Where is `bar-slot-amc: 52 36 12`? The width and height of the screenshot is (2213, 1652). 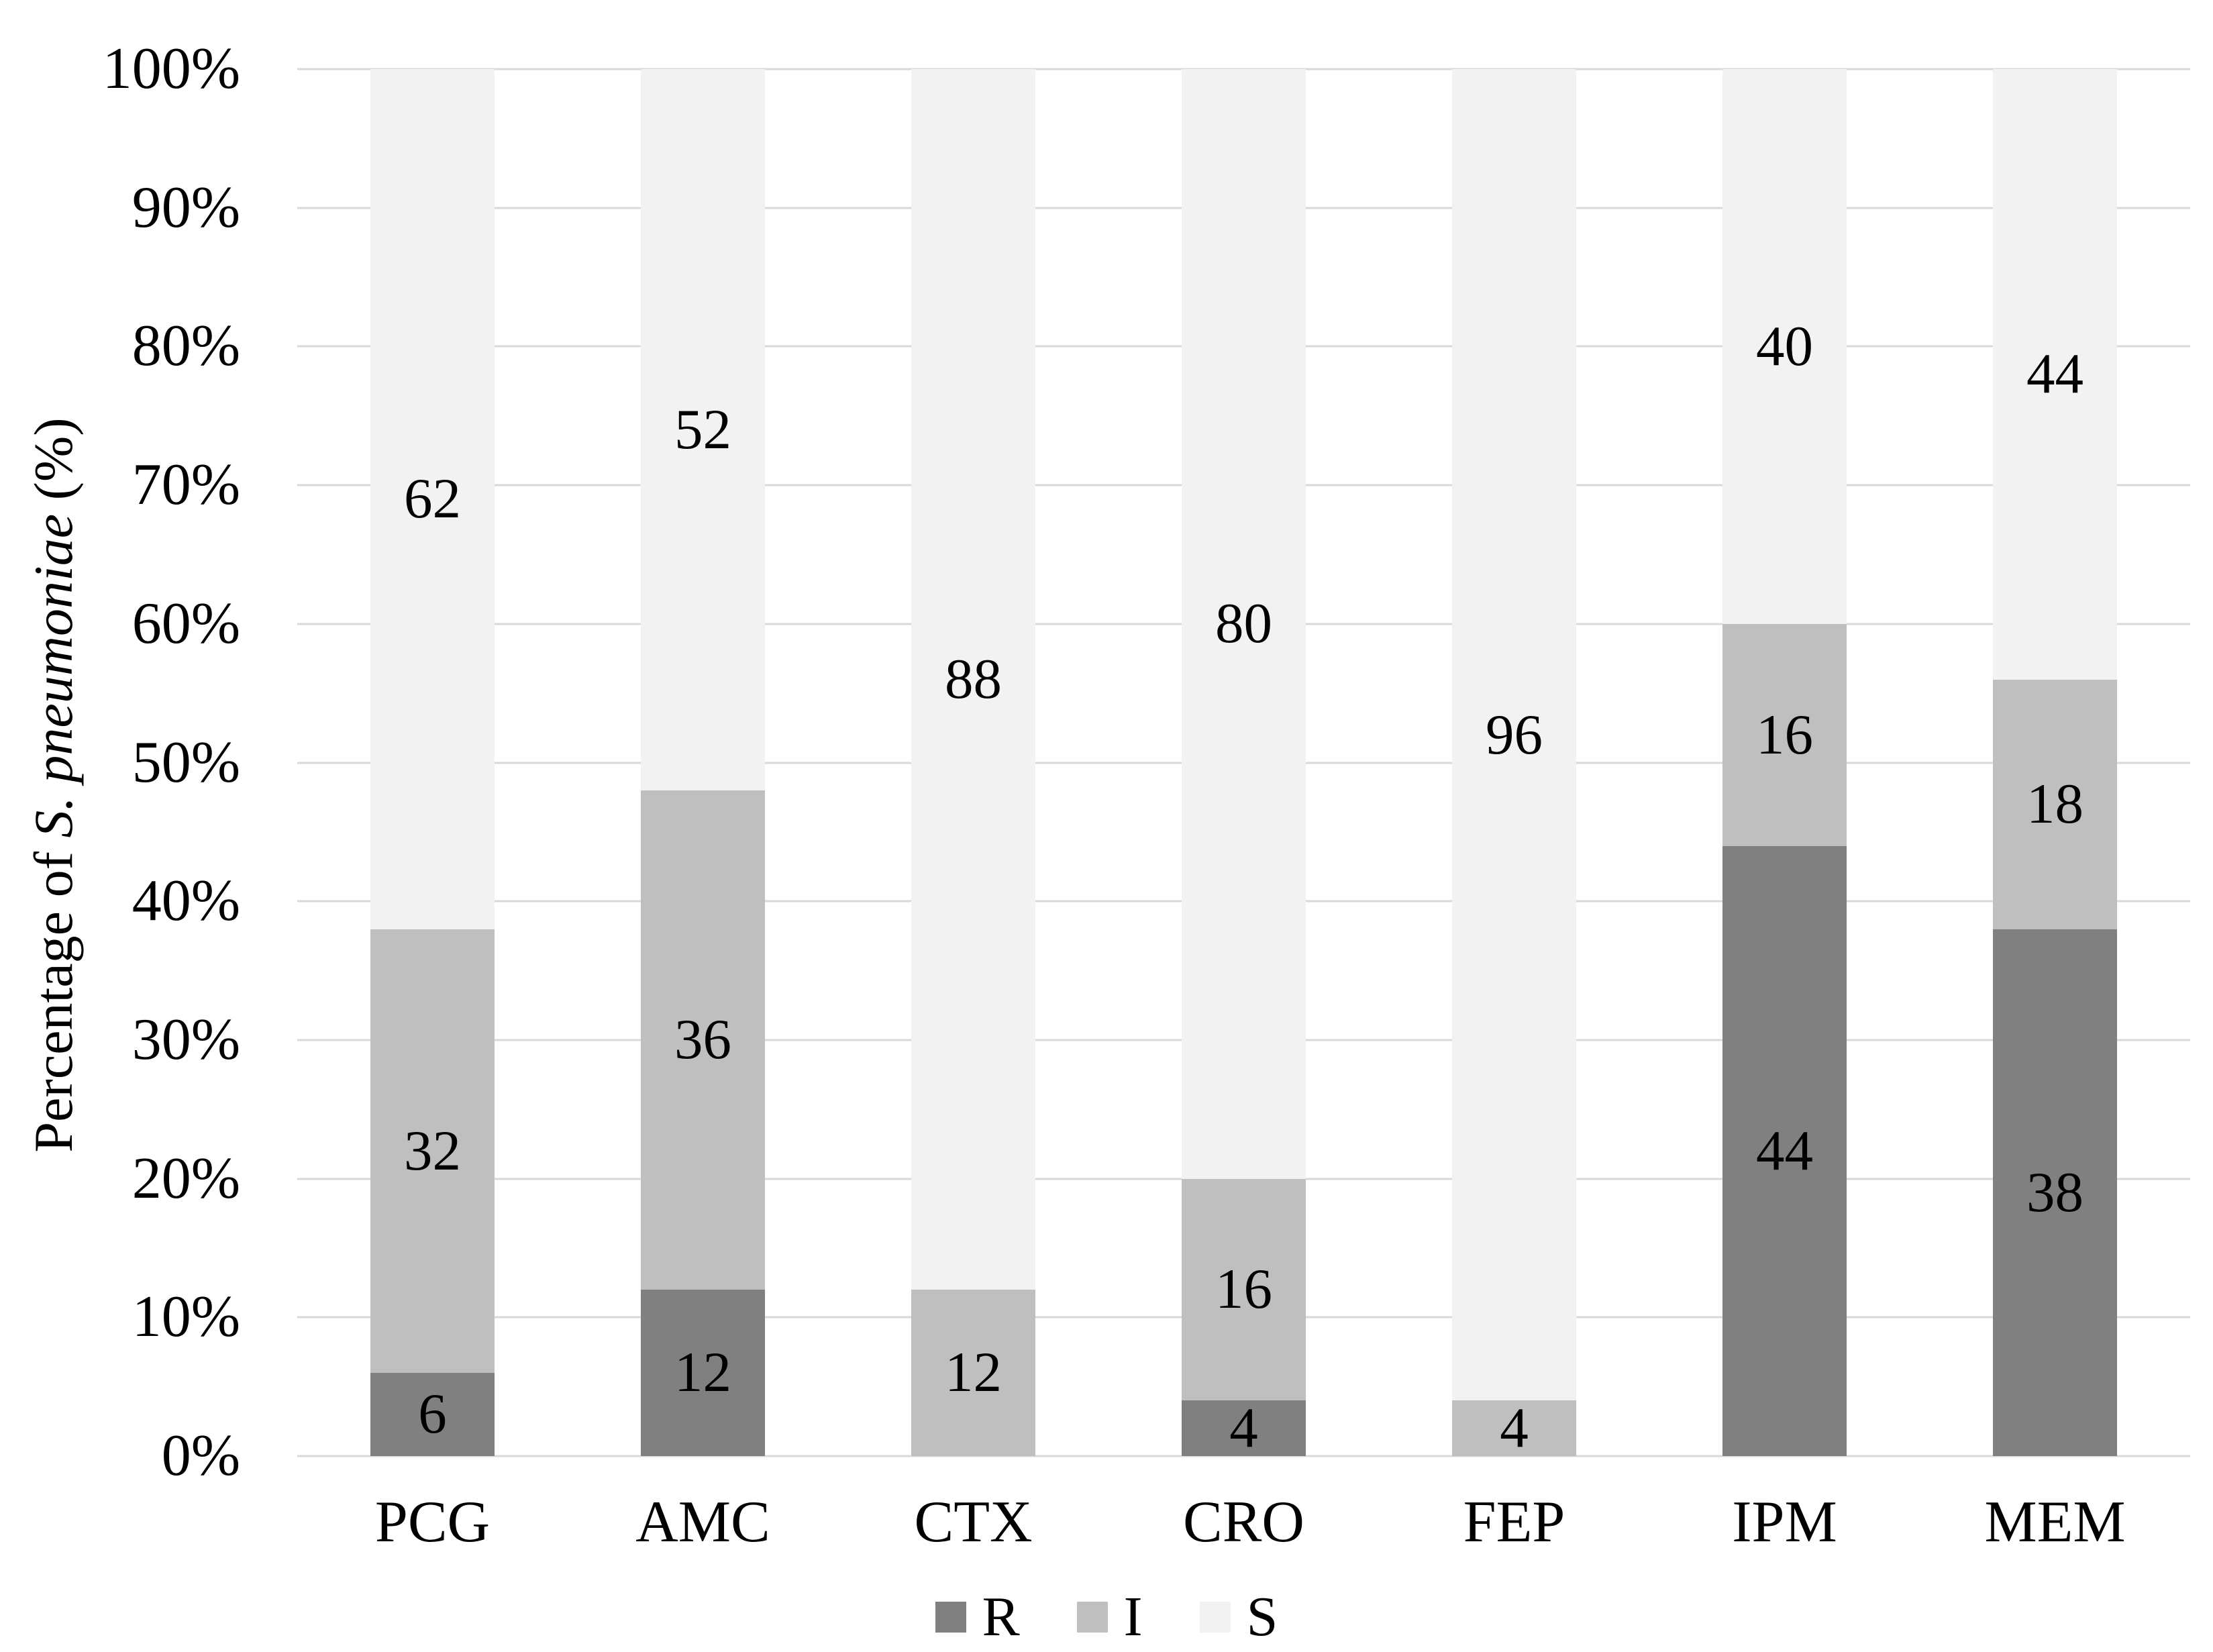 bar-slot-amc: 52 36 12 is located at coordinates (703, 762).